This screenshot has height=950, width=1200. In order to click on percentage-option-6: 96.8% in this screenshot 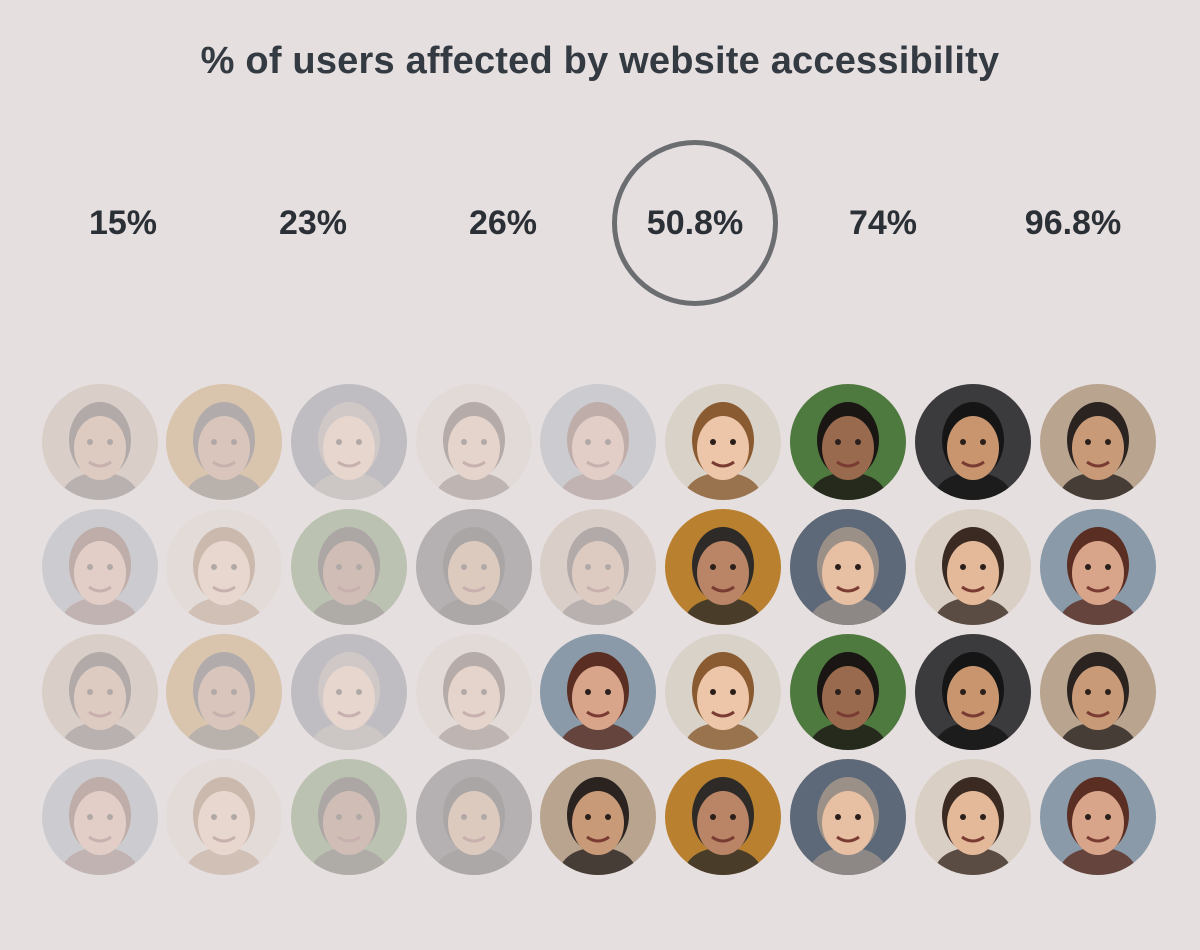, I will do `click(1073, 222)`.